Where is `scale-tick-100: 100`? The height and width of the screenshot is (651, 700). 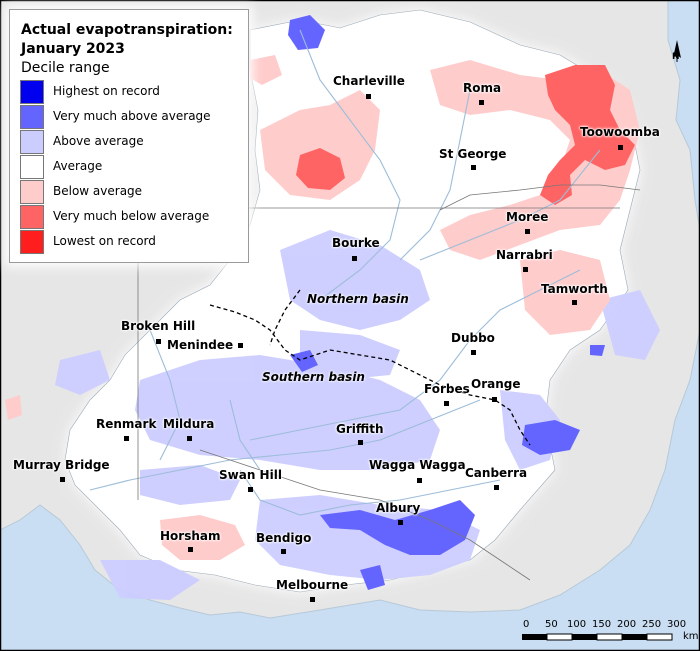 scale-tick-100: 100 is located at coordinates (577, 624).